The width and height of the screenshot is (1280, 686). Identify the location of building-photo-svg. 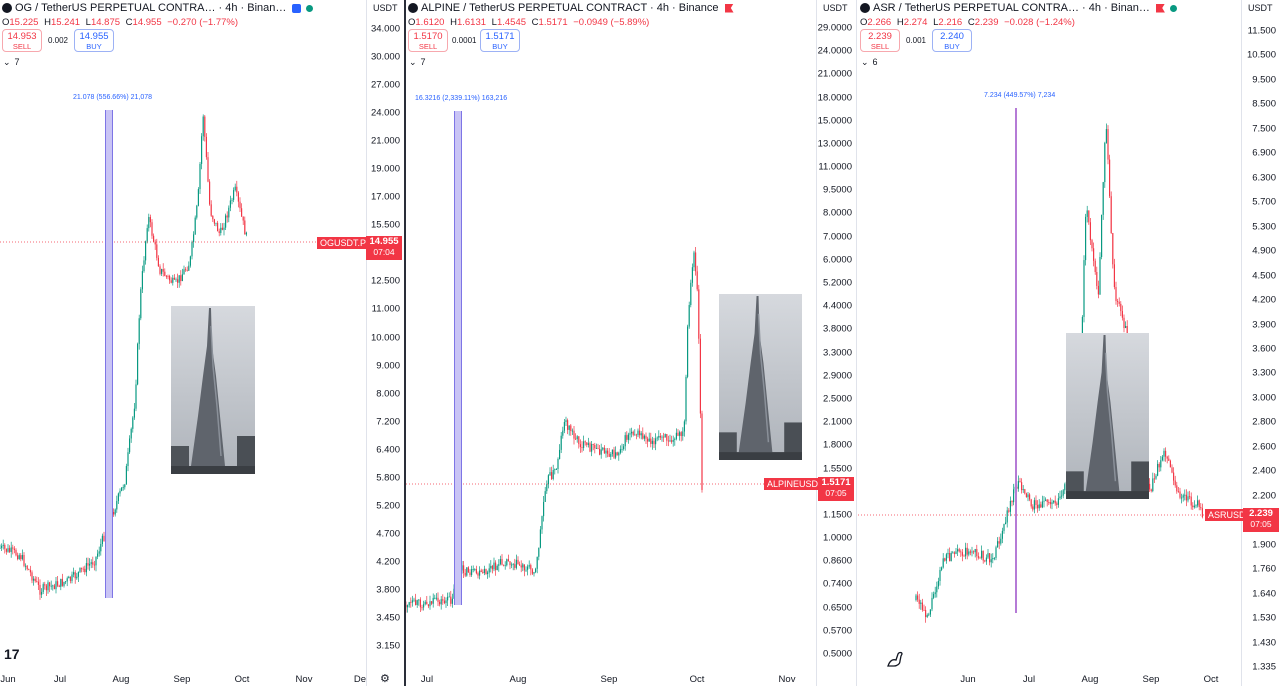
(1107, 416).